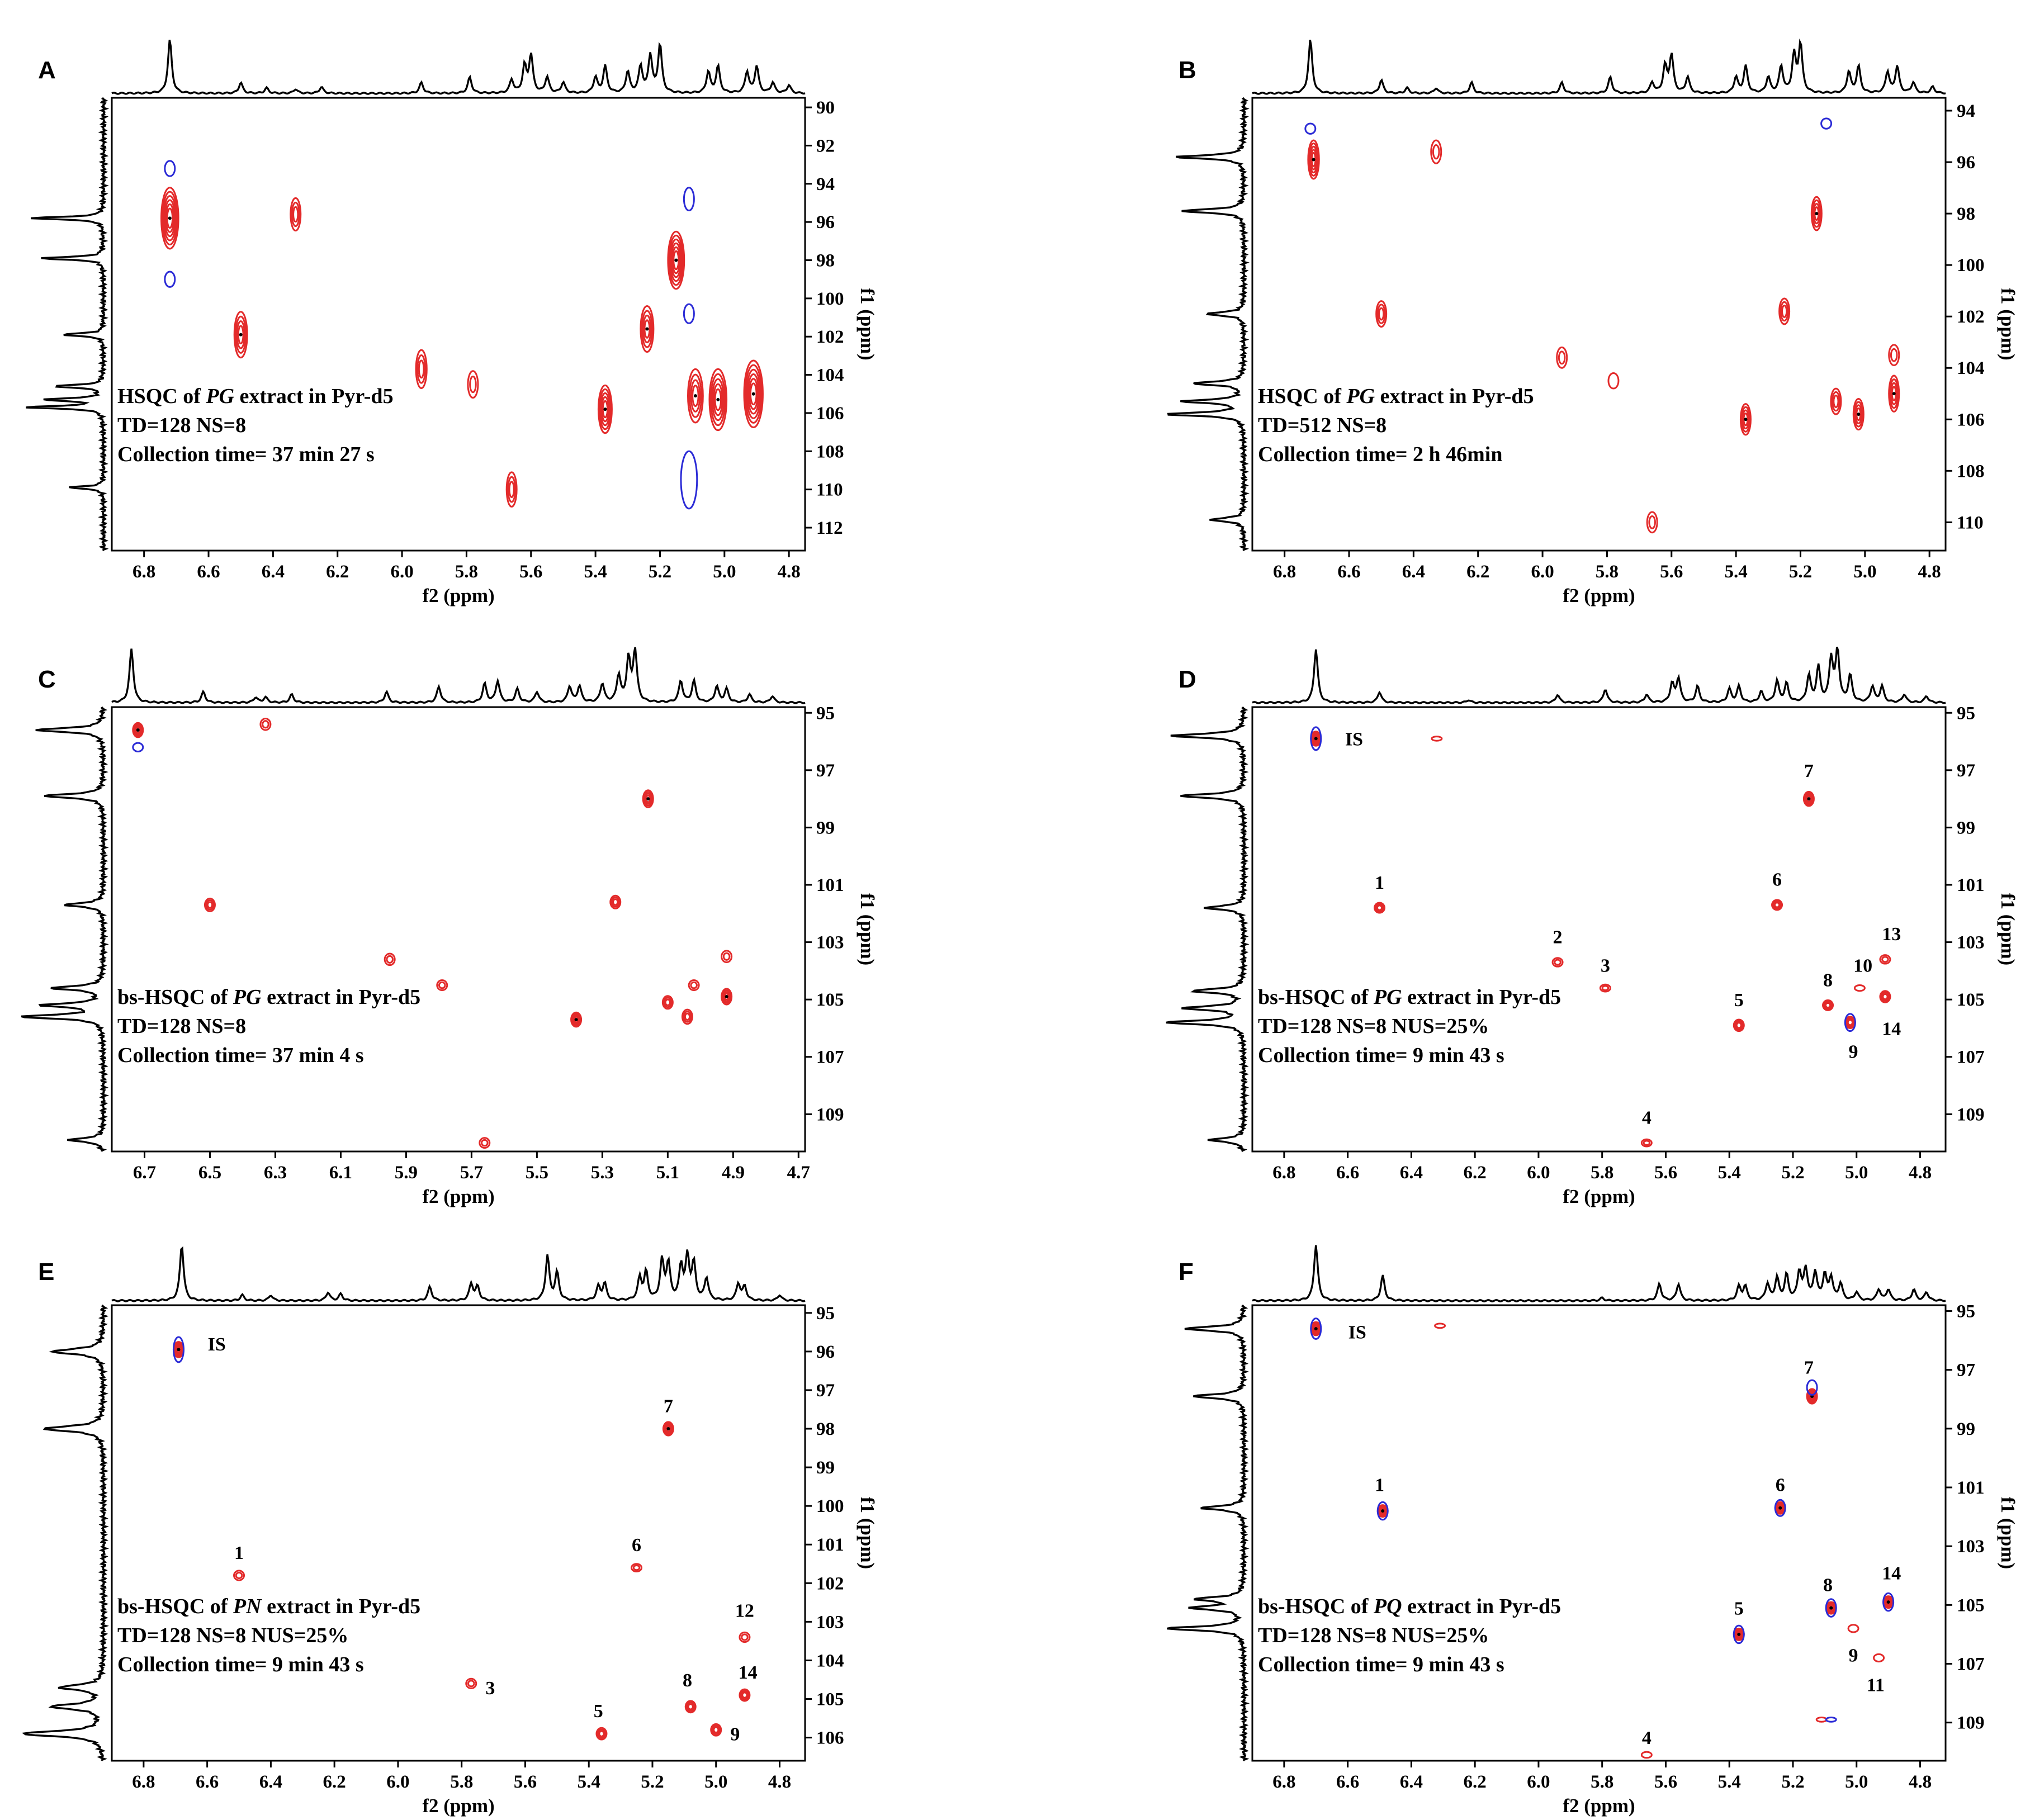  What do you see at coordinates (825, 261) in the screenshot?
I see `y-tick-label: 98` at bounding box center [825, 261].